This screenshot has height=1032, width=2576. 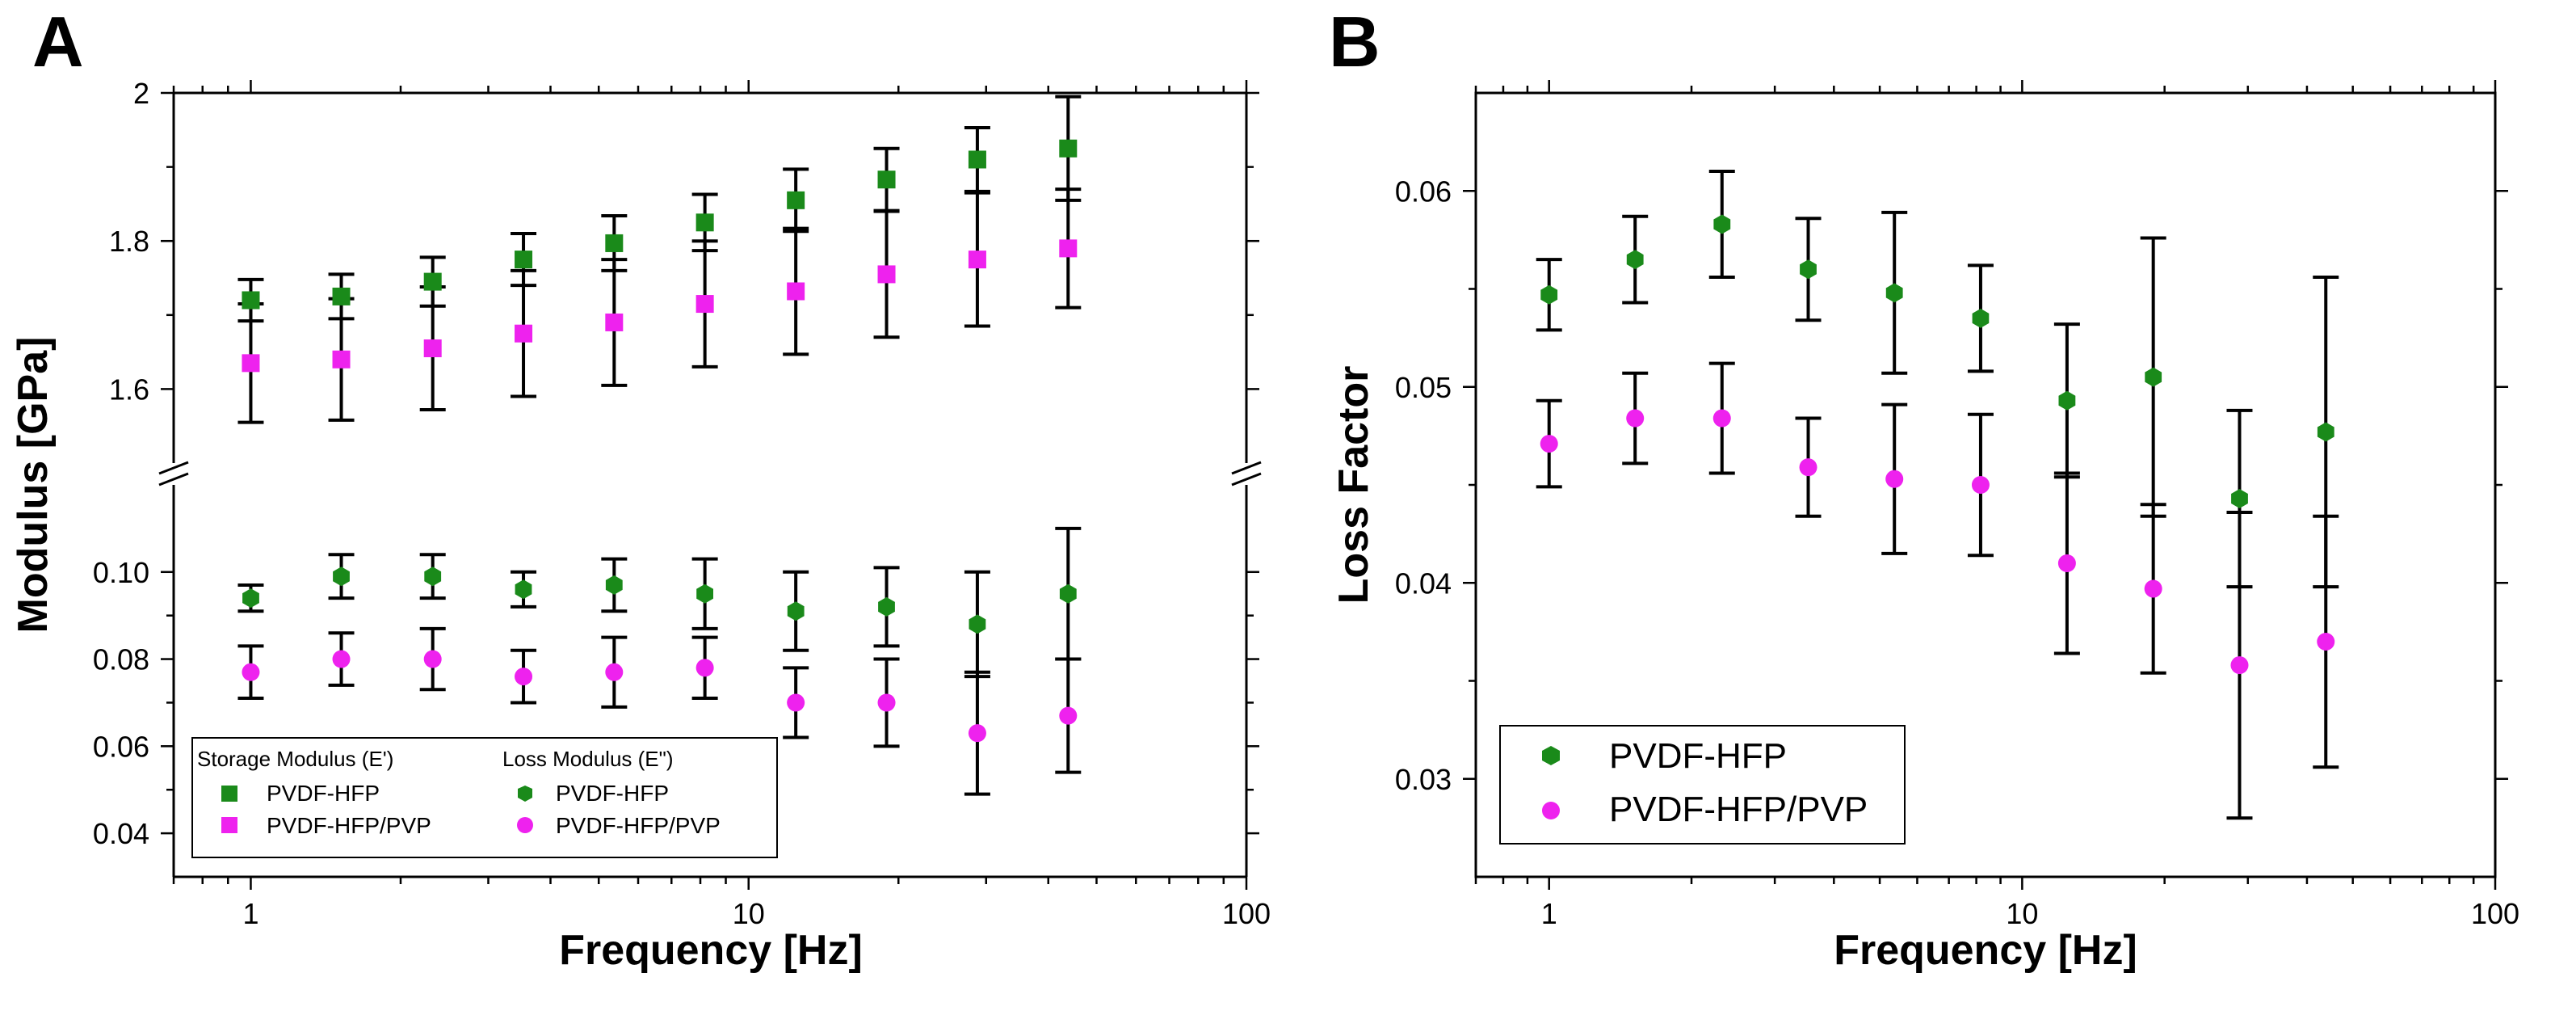 What do you see at coordinates (2067, 400) in the screenshot?
I see `chart-b-point-s0-p6` at bounding box center [2067, 400].